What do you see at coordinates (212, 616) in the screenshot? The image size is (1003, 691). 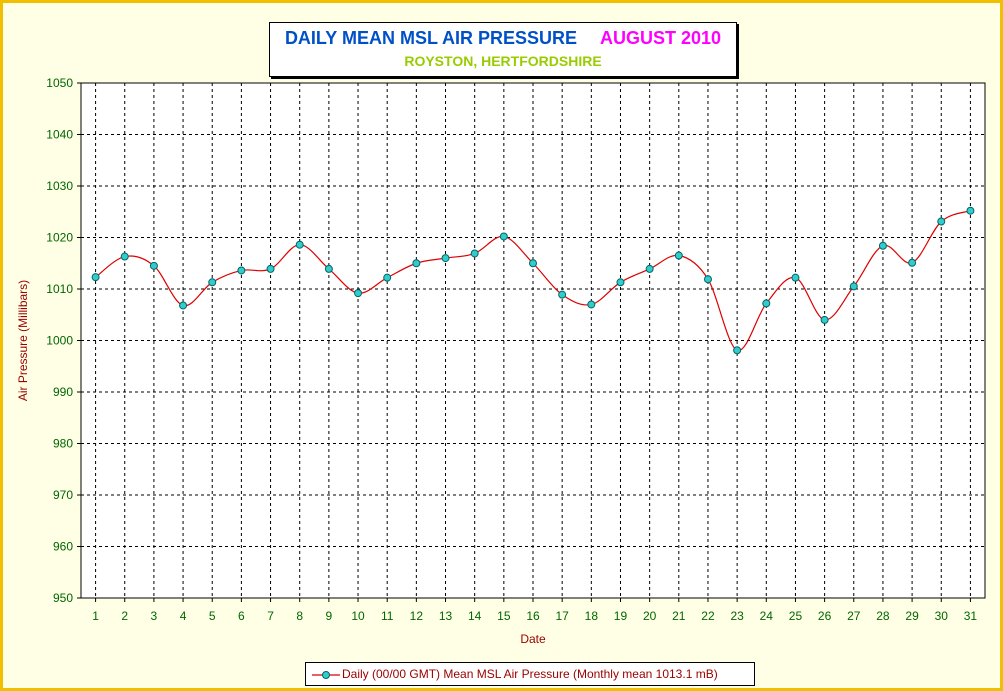 I see `x-tick-label: 5` at bounding box center [212, 616].